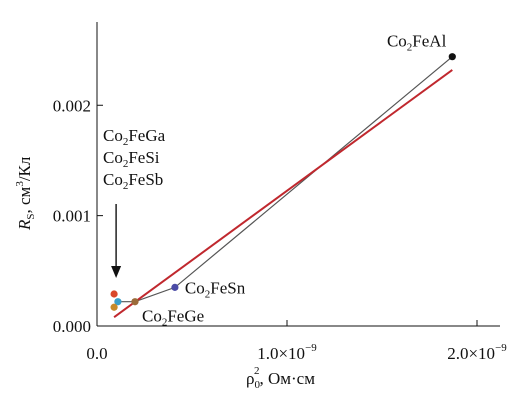 Image resolution: width=524 pixels, height=410 pixels. What do you see at coordinates (215, 289) in the screenshot?
I see `annotation-sn: Co2FeSn` at bounding box center [215, 289].